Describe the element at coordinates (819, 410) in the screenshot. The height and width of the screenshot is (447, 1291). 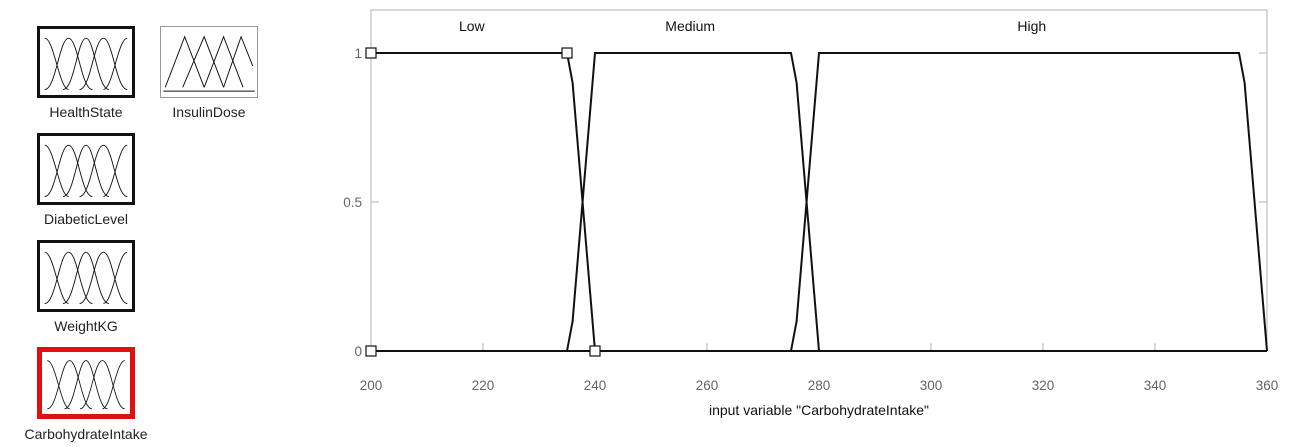
I see `x-axis-label: input variable "CarbohydrateIntake"` at that location.